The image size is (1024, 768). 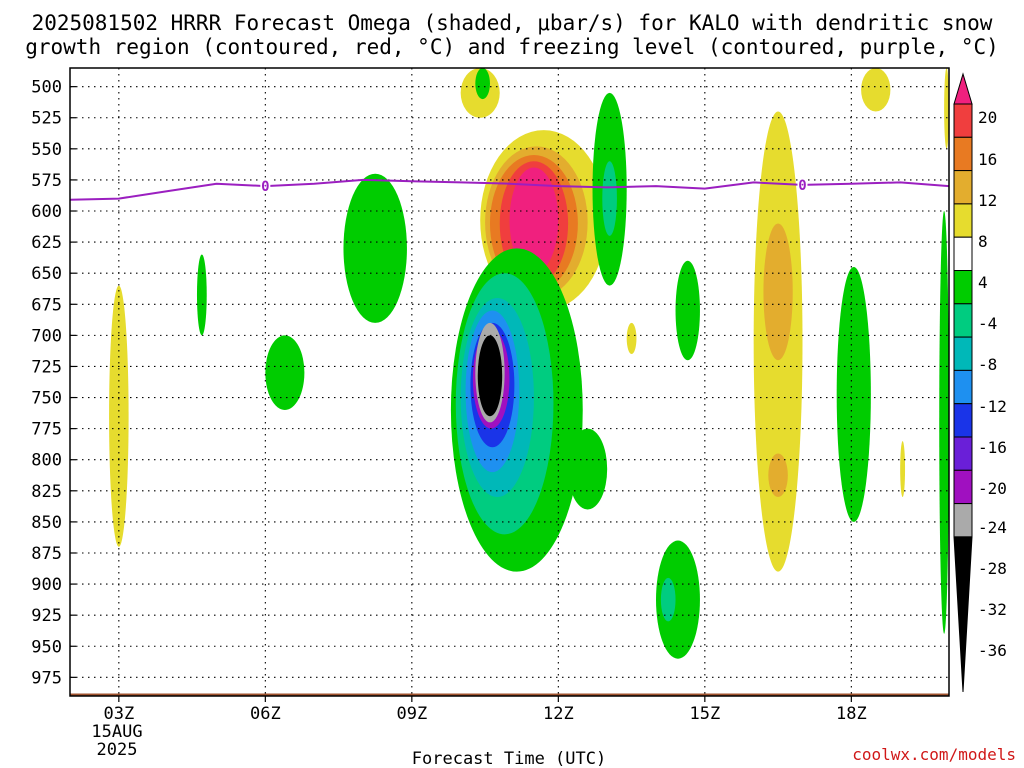 I want to click on y-tick-label: 800, so click(x=46, y=461).